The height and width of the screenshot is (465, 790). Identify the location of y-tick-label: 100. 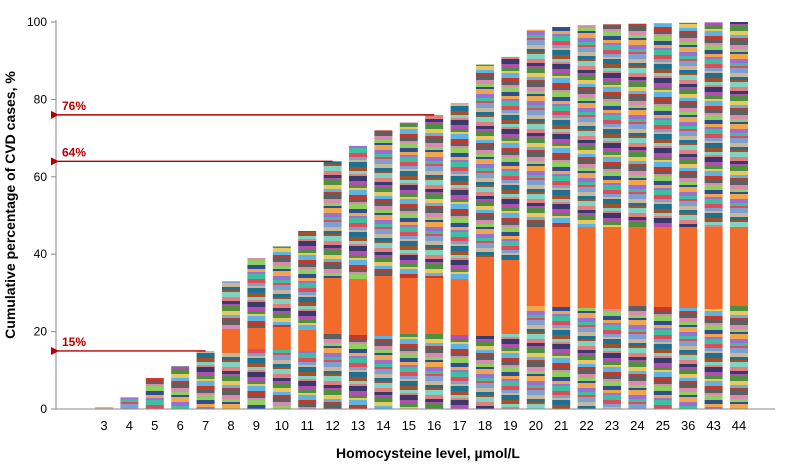
(37, 22).